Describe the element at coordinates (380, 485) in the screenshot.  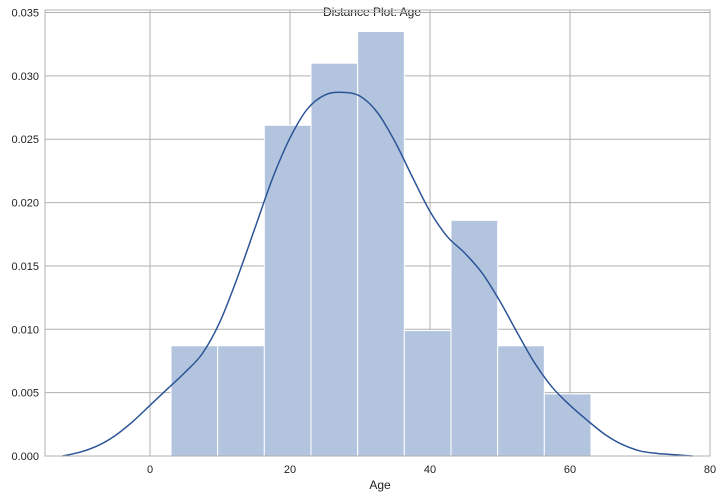
I see `x-axis-label: Age` at that location.